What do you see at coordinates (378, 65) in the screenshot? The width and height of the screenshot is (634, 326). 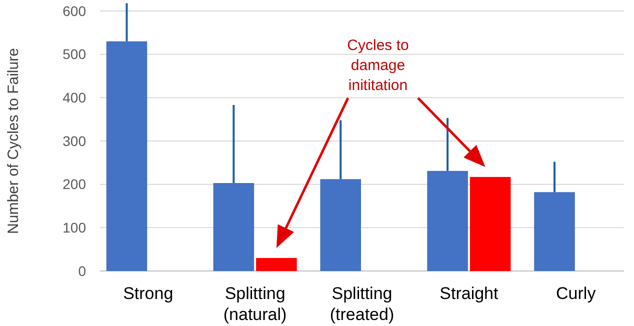 I see `annotation: Cycles to damage inititation` at bounding box center [378, 65].